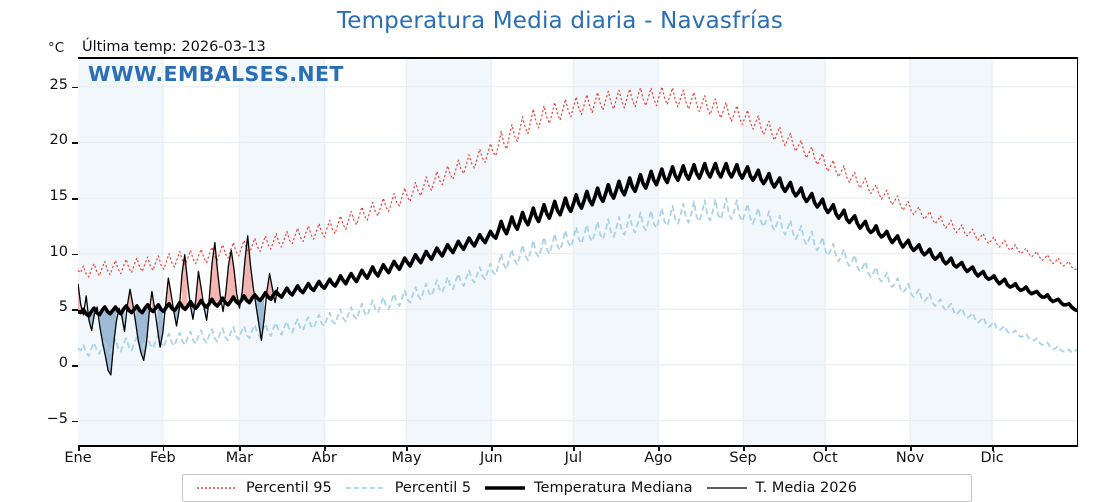 Image resolution: width=1120 pixels, height=502 pixels. I want to click on legend-label-percentil-95: Percentil 95, so click(289, 488).